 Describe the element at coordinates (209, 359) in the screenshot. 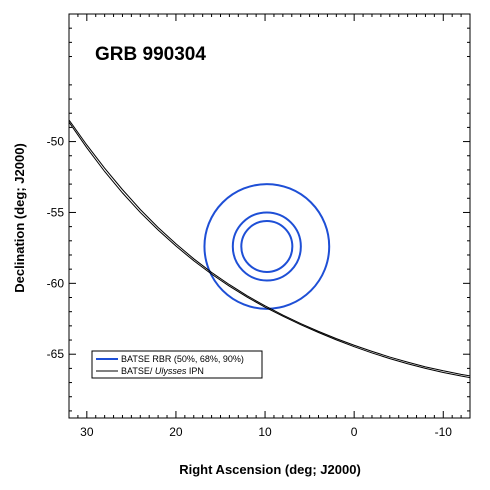

I see `legend-label-rbr-pct: (50%, 68%, 90%)` at that location.